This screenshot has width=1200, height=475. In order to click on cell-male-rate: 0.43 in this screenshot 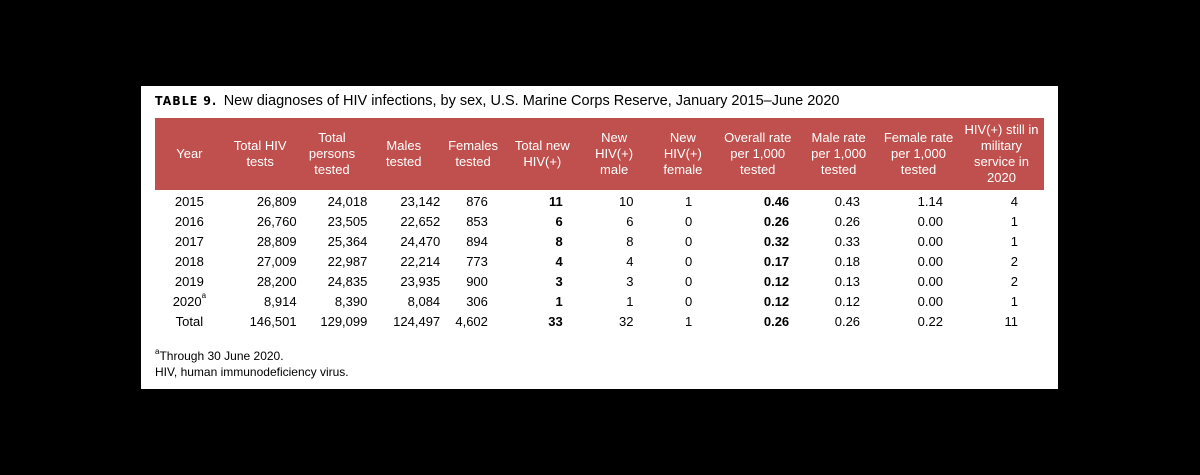, I will do `click(847, 201)`.